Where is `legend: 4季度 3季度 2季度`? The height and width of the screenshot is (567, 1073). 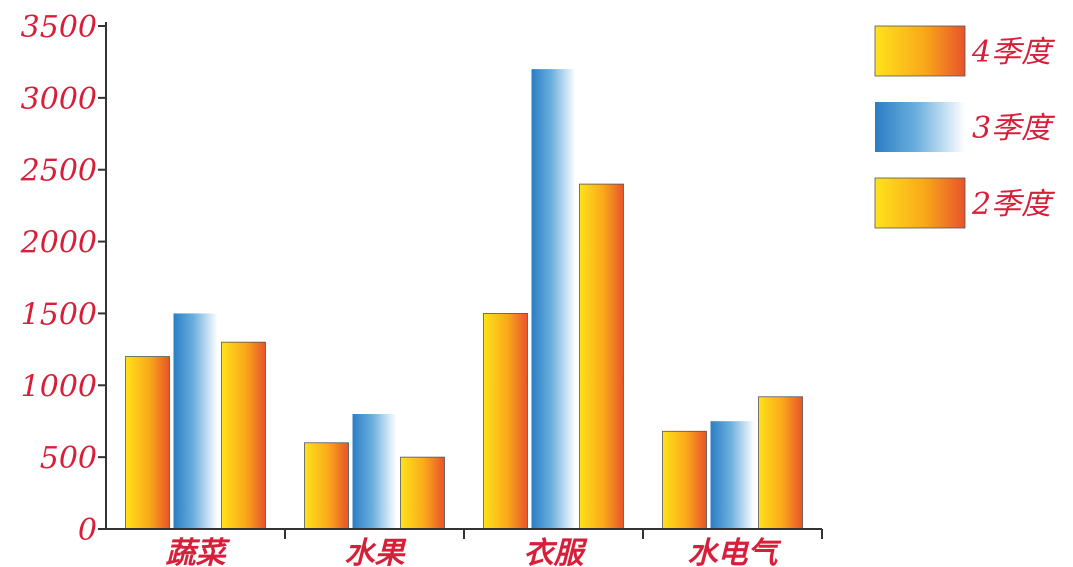
legend: 4季度 3季度 2季度 is located at coordinates (964, 127).